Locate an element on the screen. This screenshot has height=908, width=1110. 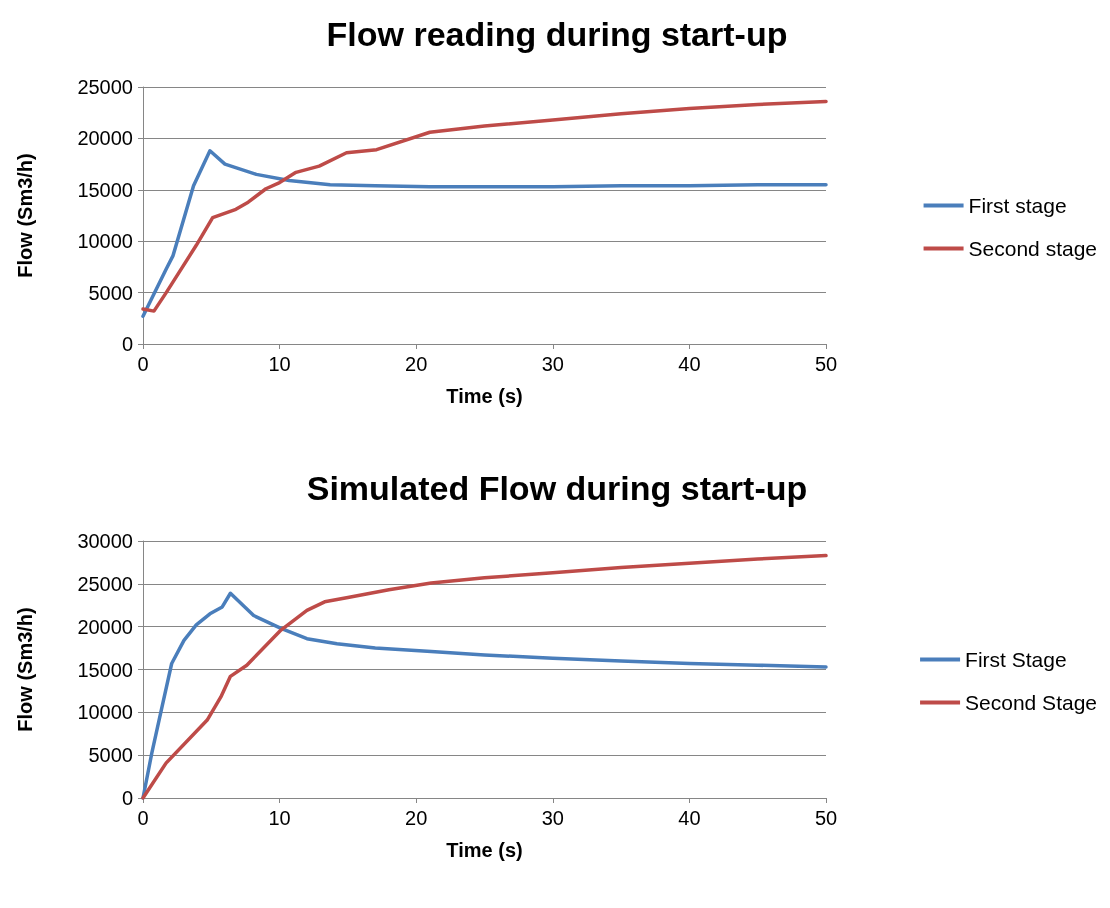
legend-label: Second Stage is located at coordinates (1031, 702).